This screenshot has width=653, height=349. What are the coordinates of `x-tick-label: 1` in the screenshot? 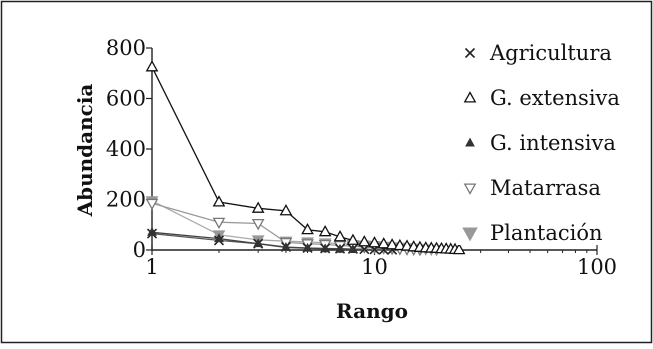 It's located at (151, 267).